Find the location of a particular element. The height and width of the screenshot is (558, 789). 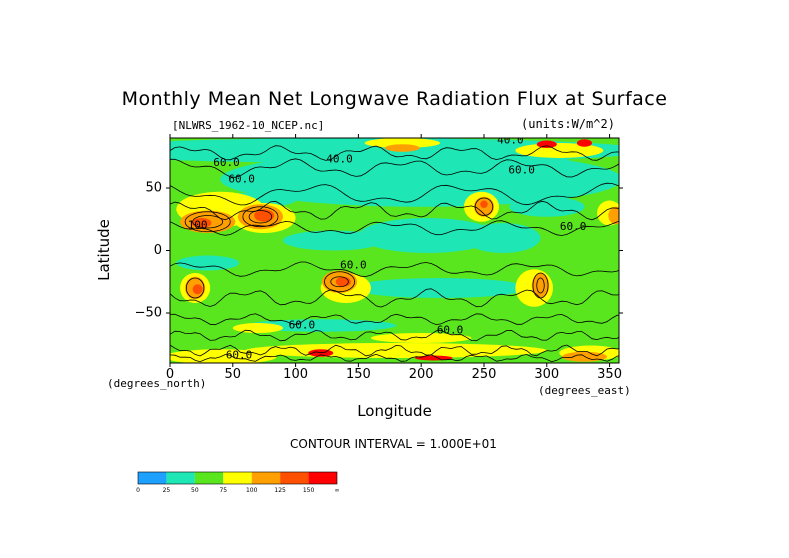

colorbar: 0 25 50 75 100 125 150 ∞ is located at coordinates (238, 482).